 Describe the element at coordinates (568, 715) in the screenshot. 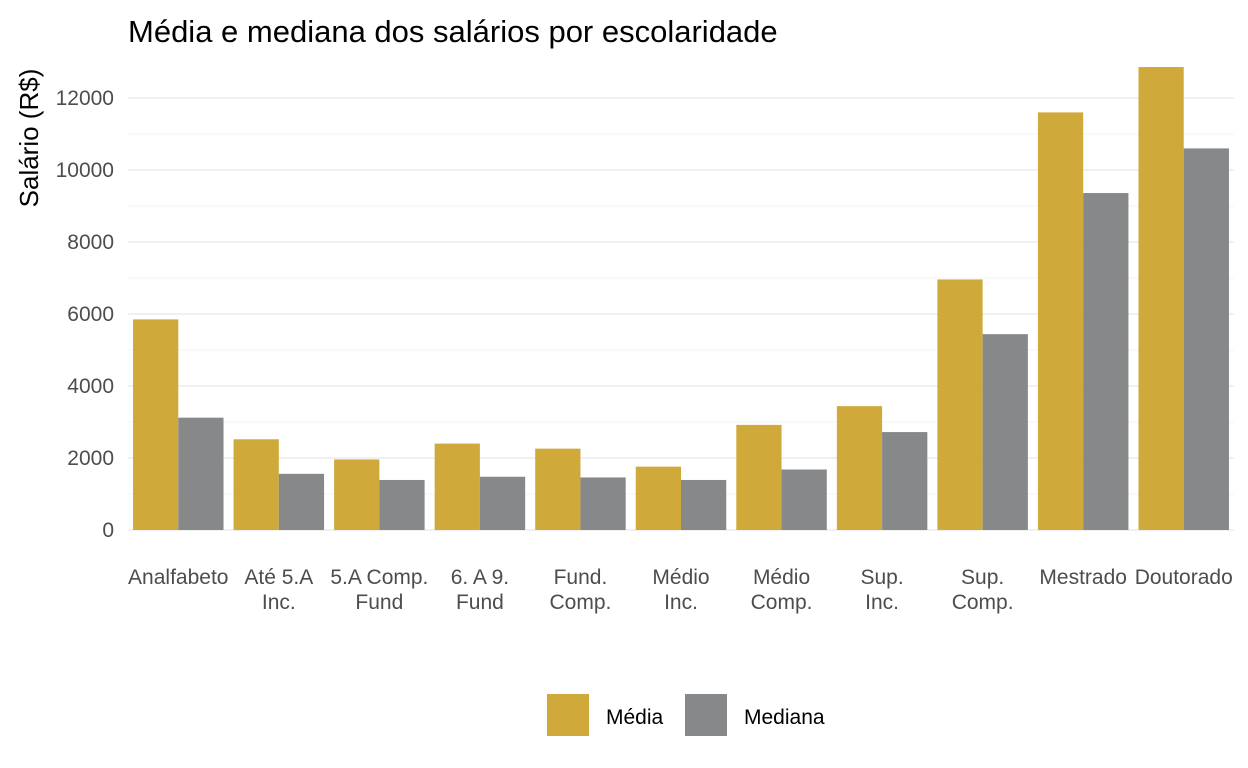

I see `legend-key-media` at that location.